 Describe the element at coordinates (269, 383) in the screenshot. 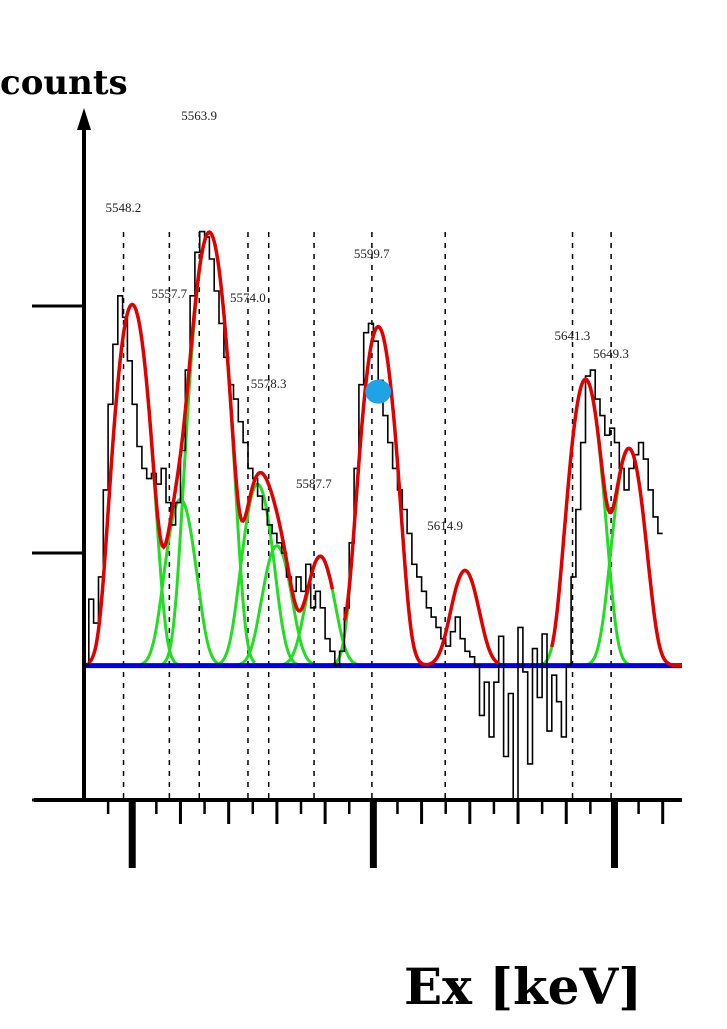

I see `peak-energy-label: 5578.3` at that location.